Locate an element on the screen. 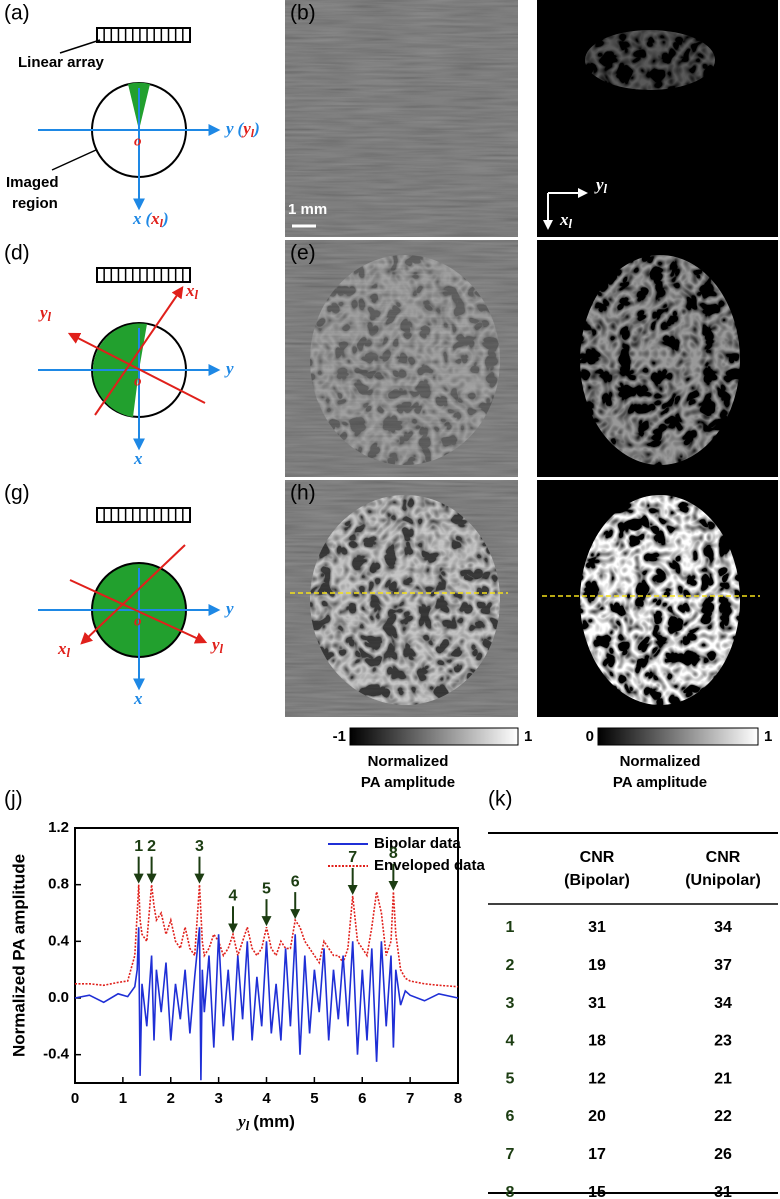 The width and height of the screenshot is (780, 1199). vessel-map-bipolar is located at coordinates (405, 600).